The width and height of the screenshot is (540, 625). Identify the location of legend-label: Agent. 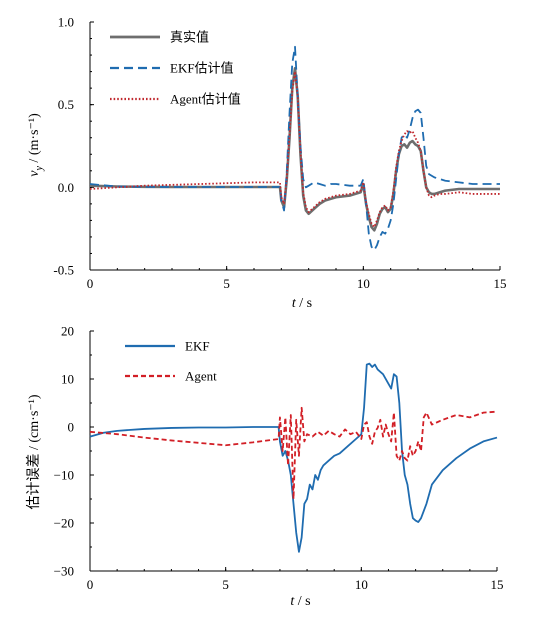
(201, 376).